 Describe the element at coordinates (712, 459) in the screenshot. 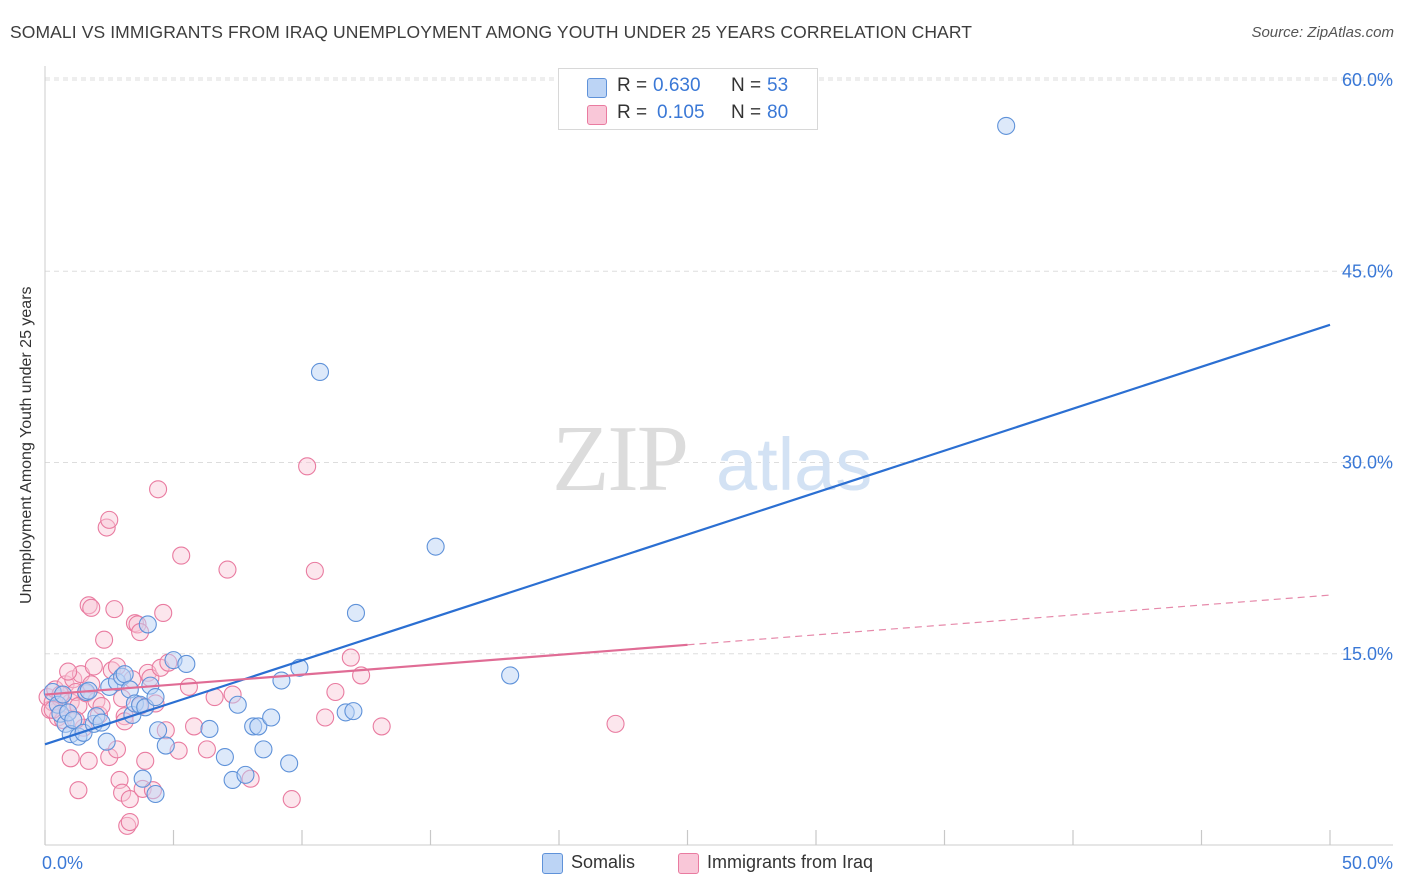

I see `watermark: ZIP atlas` at that location.